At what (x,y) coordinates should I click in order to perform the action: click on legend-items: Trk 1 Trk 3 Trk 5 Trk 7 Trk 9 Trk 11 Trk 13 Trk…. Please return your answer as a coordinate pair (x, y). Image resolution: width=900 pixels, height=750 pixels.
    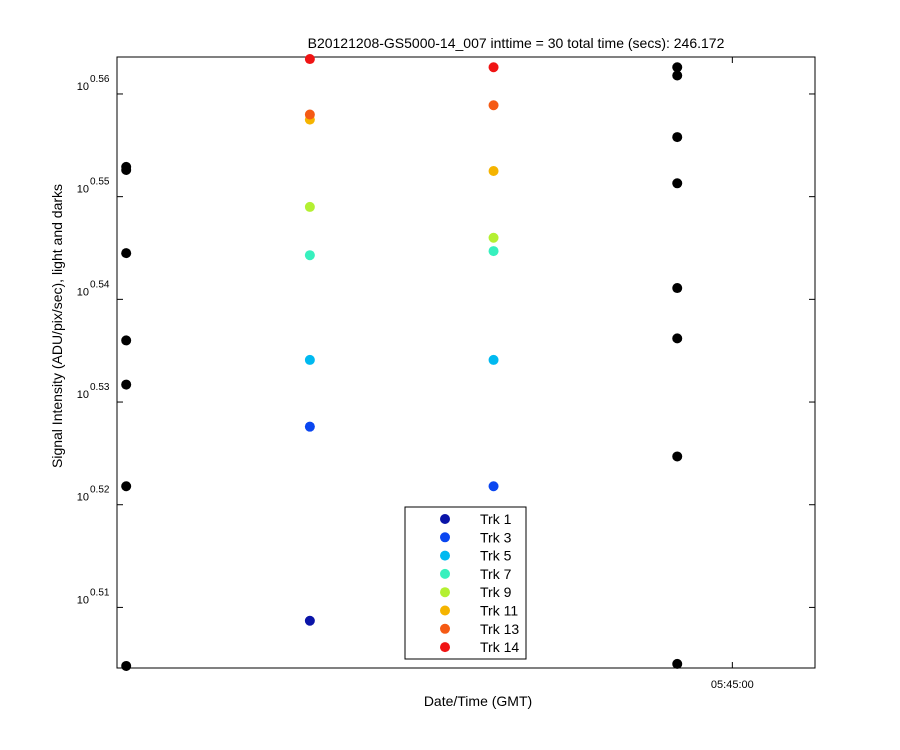
    Looking at the image, I should click on (479, 583).